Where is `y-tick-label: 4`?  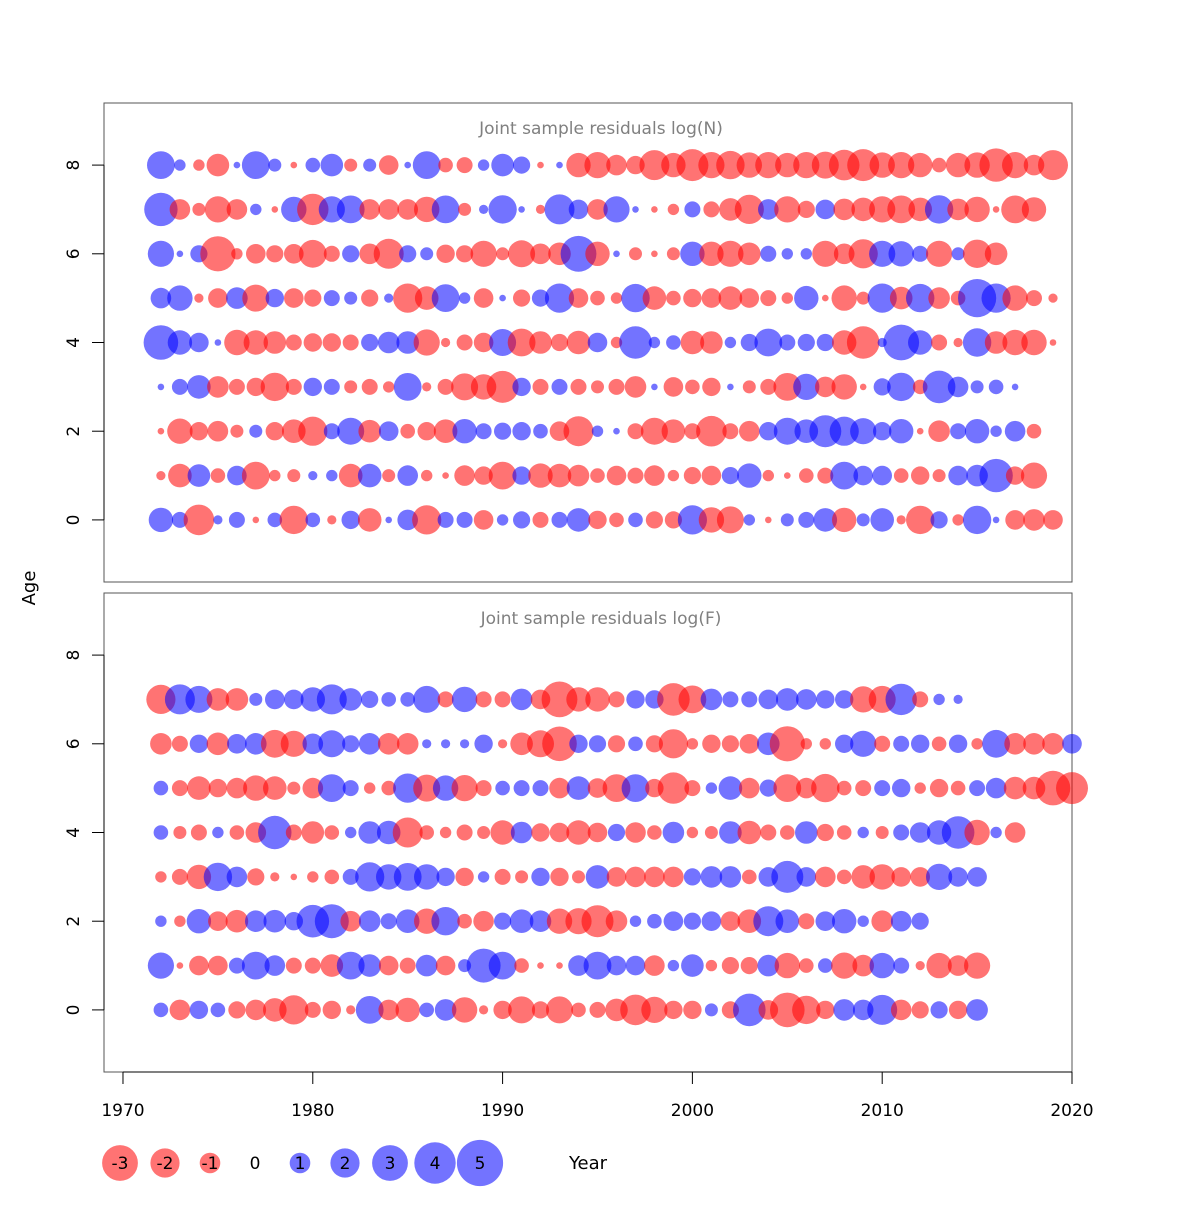 y-tick-label: 4 is located at coordinates (74, 832).